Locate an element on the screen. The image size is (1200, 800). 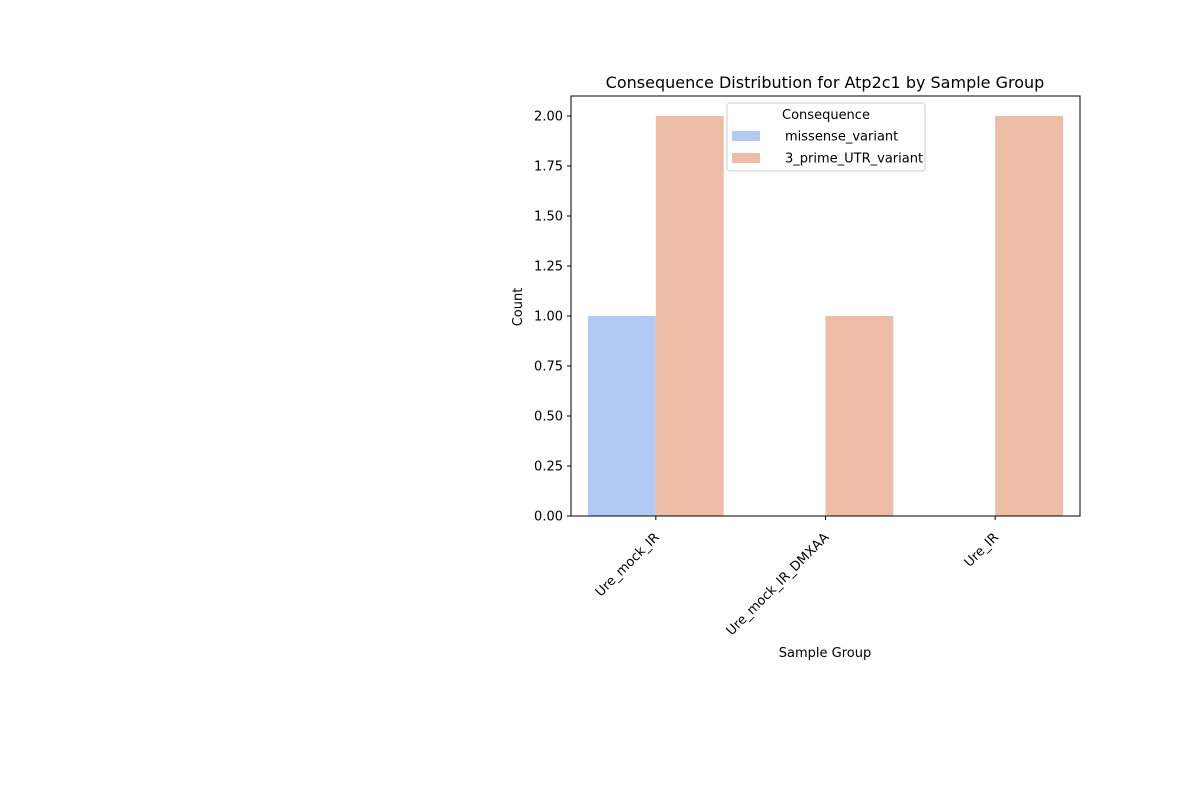
legend-box is located at coordinates (826, 137).